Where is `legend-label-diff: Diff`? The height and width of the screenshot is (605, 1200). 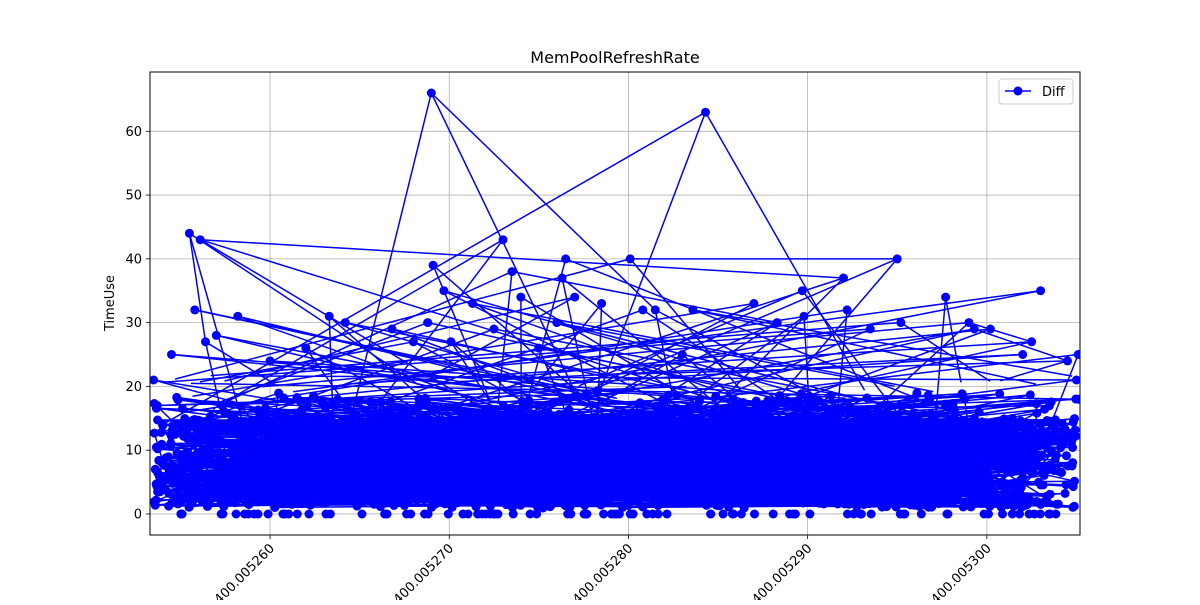 legend-label-diff: Diff is located at coordinates (1054, 92).